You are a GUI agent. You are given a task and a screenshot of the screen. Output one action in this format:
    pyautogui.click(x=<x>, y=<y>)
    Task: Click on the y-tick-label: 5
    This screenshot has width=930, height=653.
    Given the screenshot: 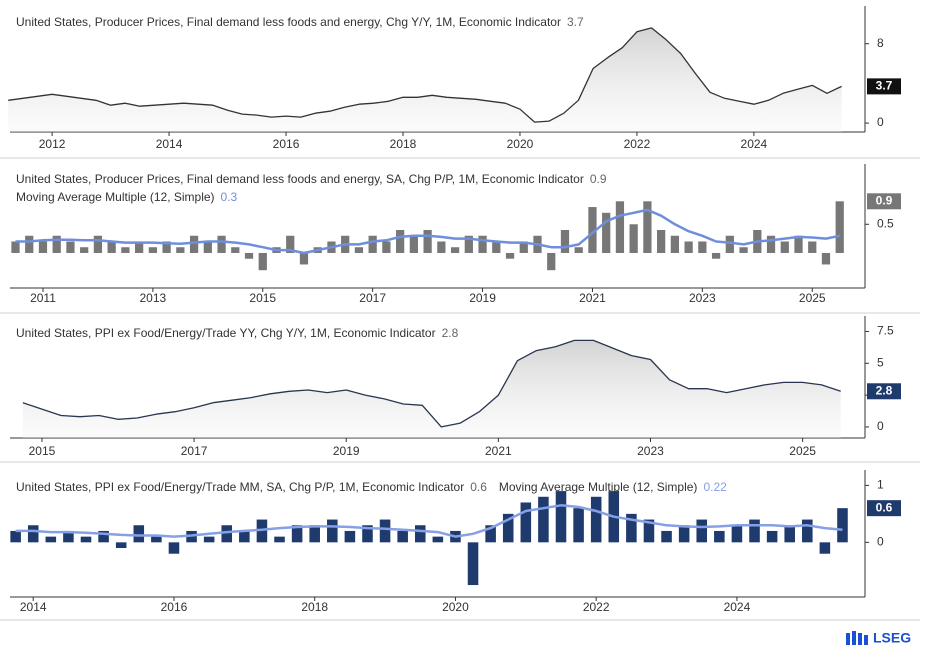 What is the action you would take?
    pyautogui.click(x=880, y=362)
    